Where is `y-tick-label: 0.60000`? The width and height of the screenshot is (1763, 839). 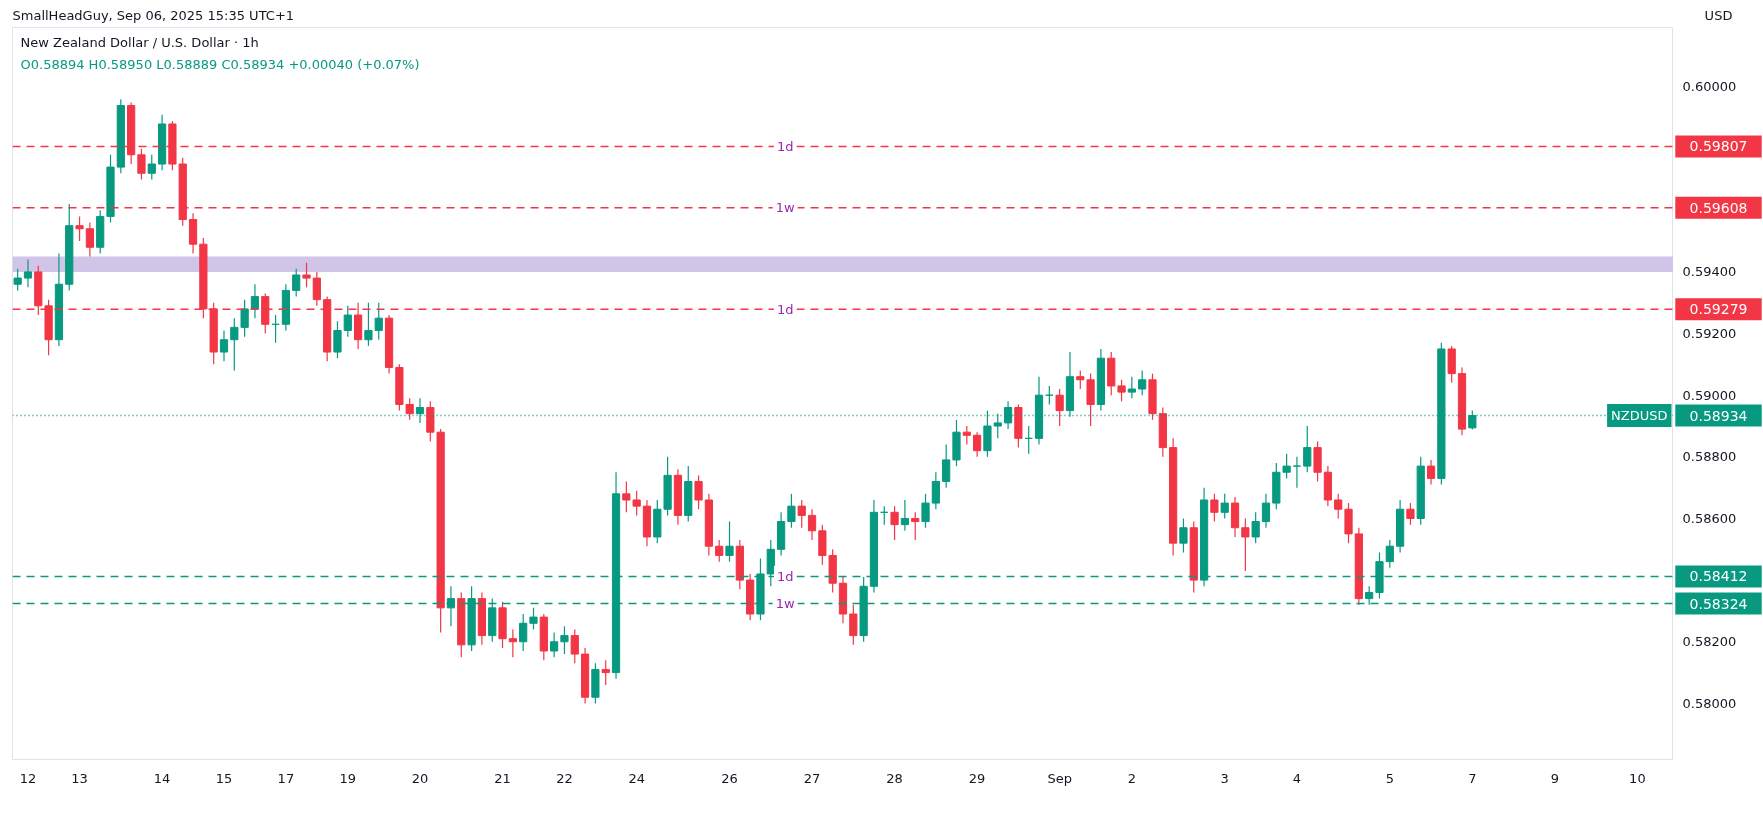 y-tick-label: 0.60000 is located at coordinates (1709, 87).